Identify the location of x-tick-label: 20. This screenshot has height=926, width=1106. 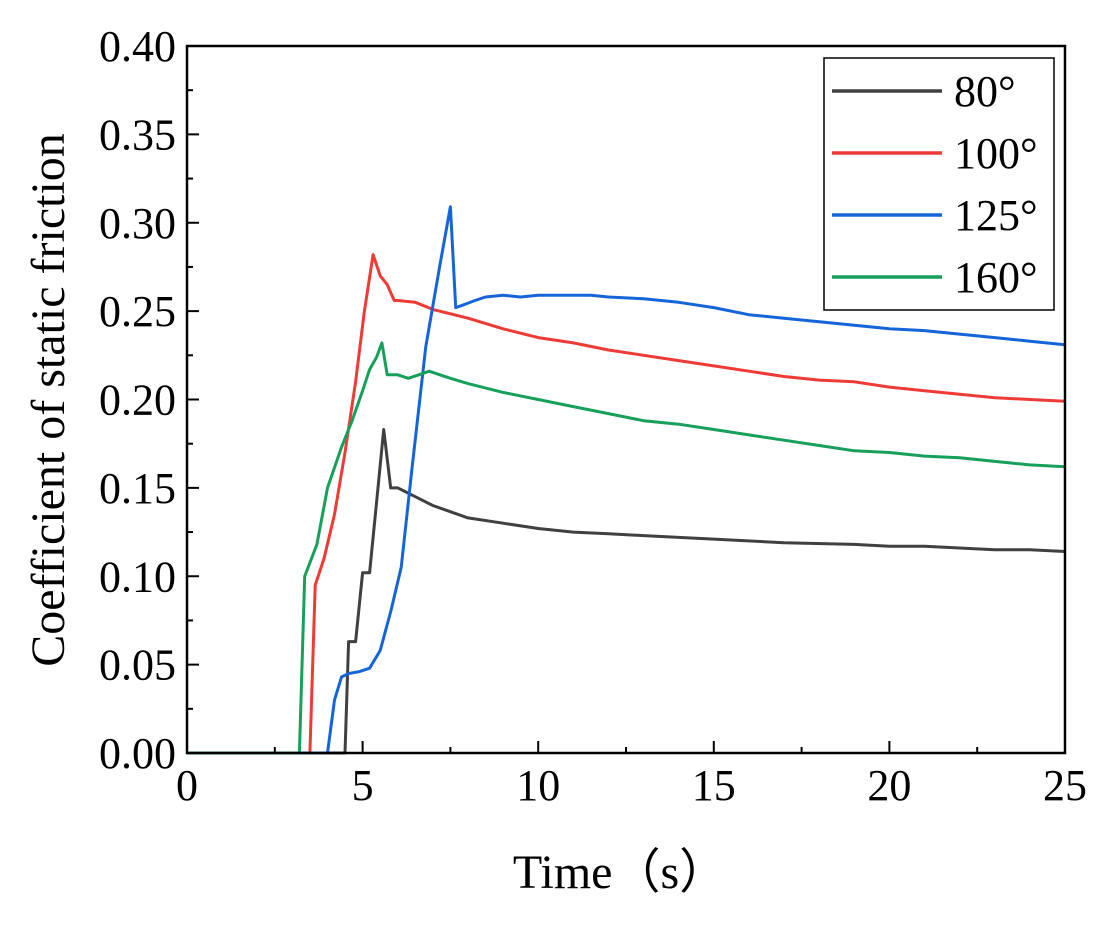
(889, 785).